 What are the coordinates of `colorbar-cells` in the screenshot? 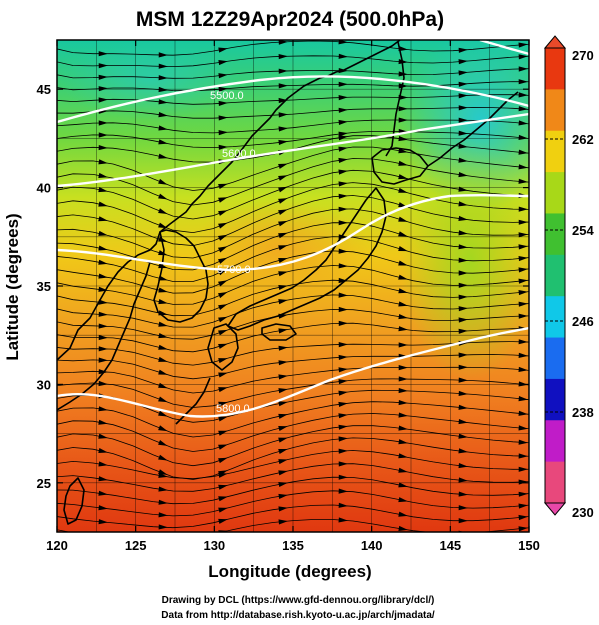 It's located at (555, 276).